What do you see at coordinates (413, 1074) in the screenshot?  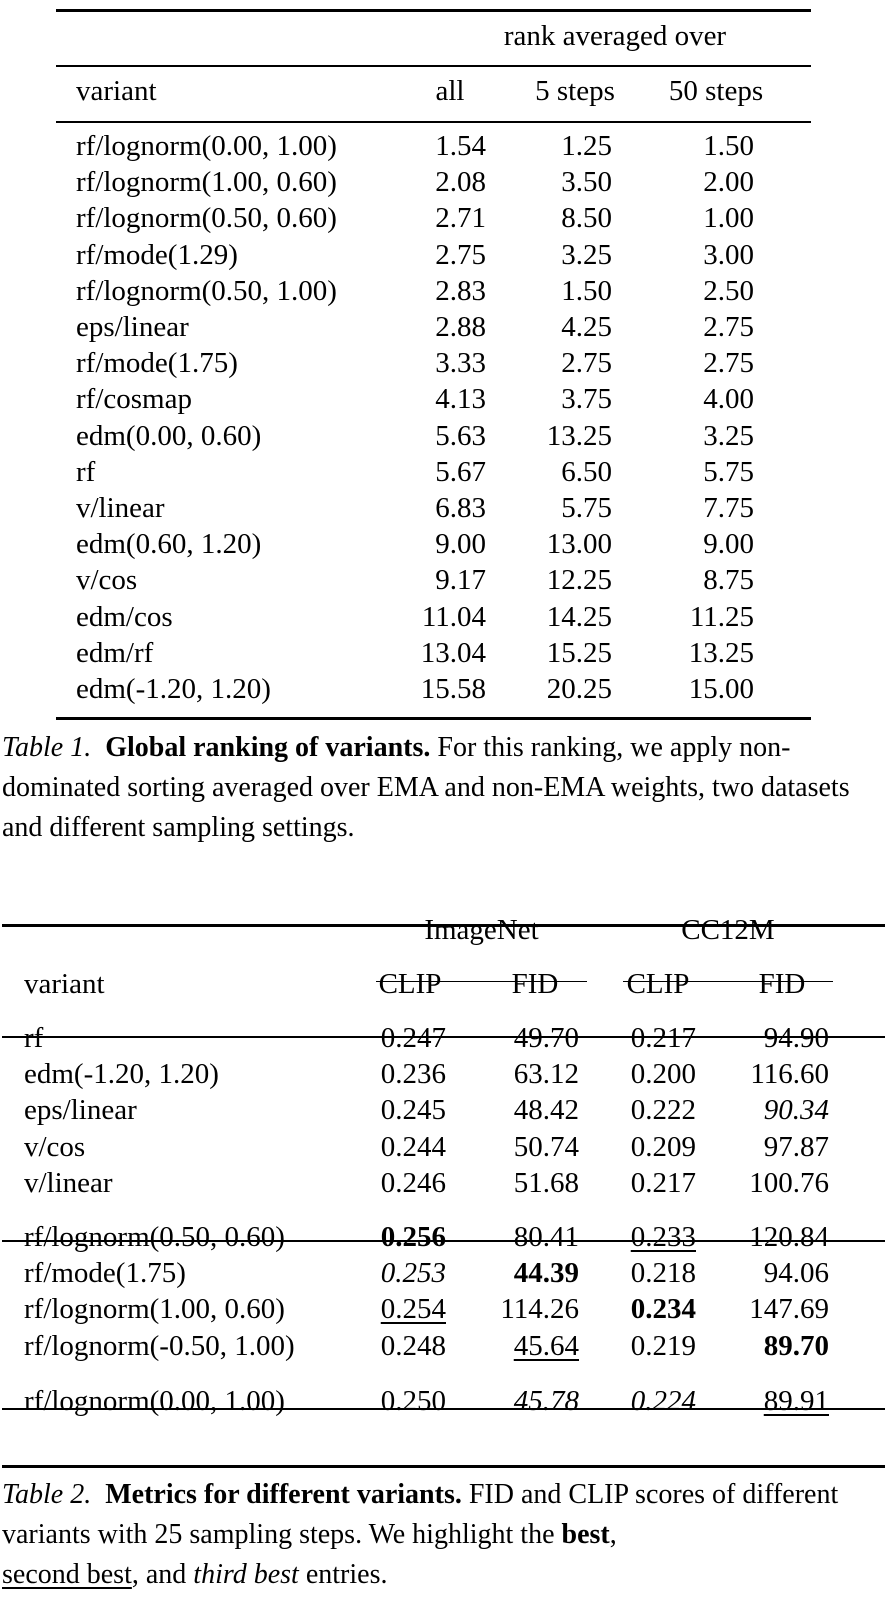 I see `imagenet-clip-cell: 0.236` at bounding box center [413, 1074].